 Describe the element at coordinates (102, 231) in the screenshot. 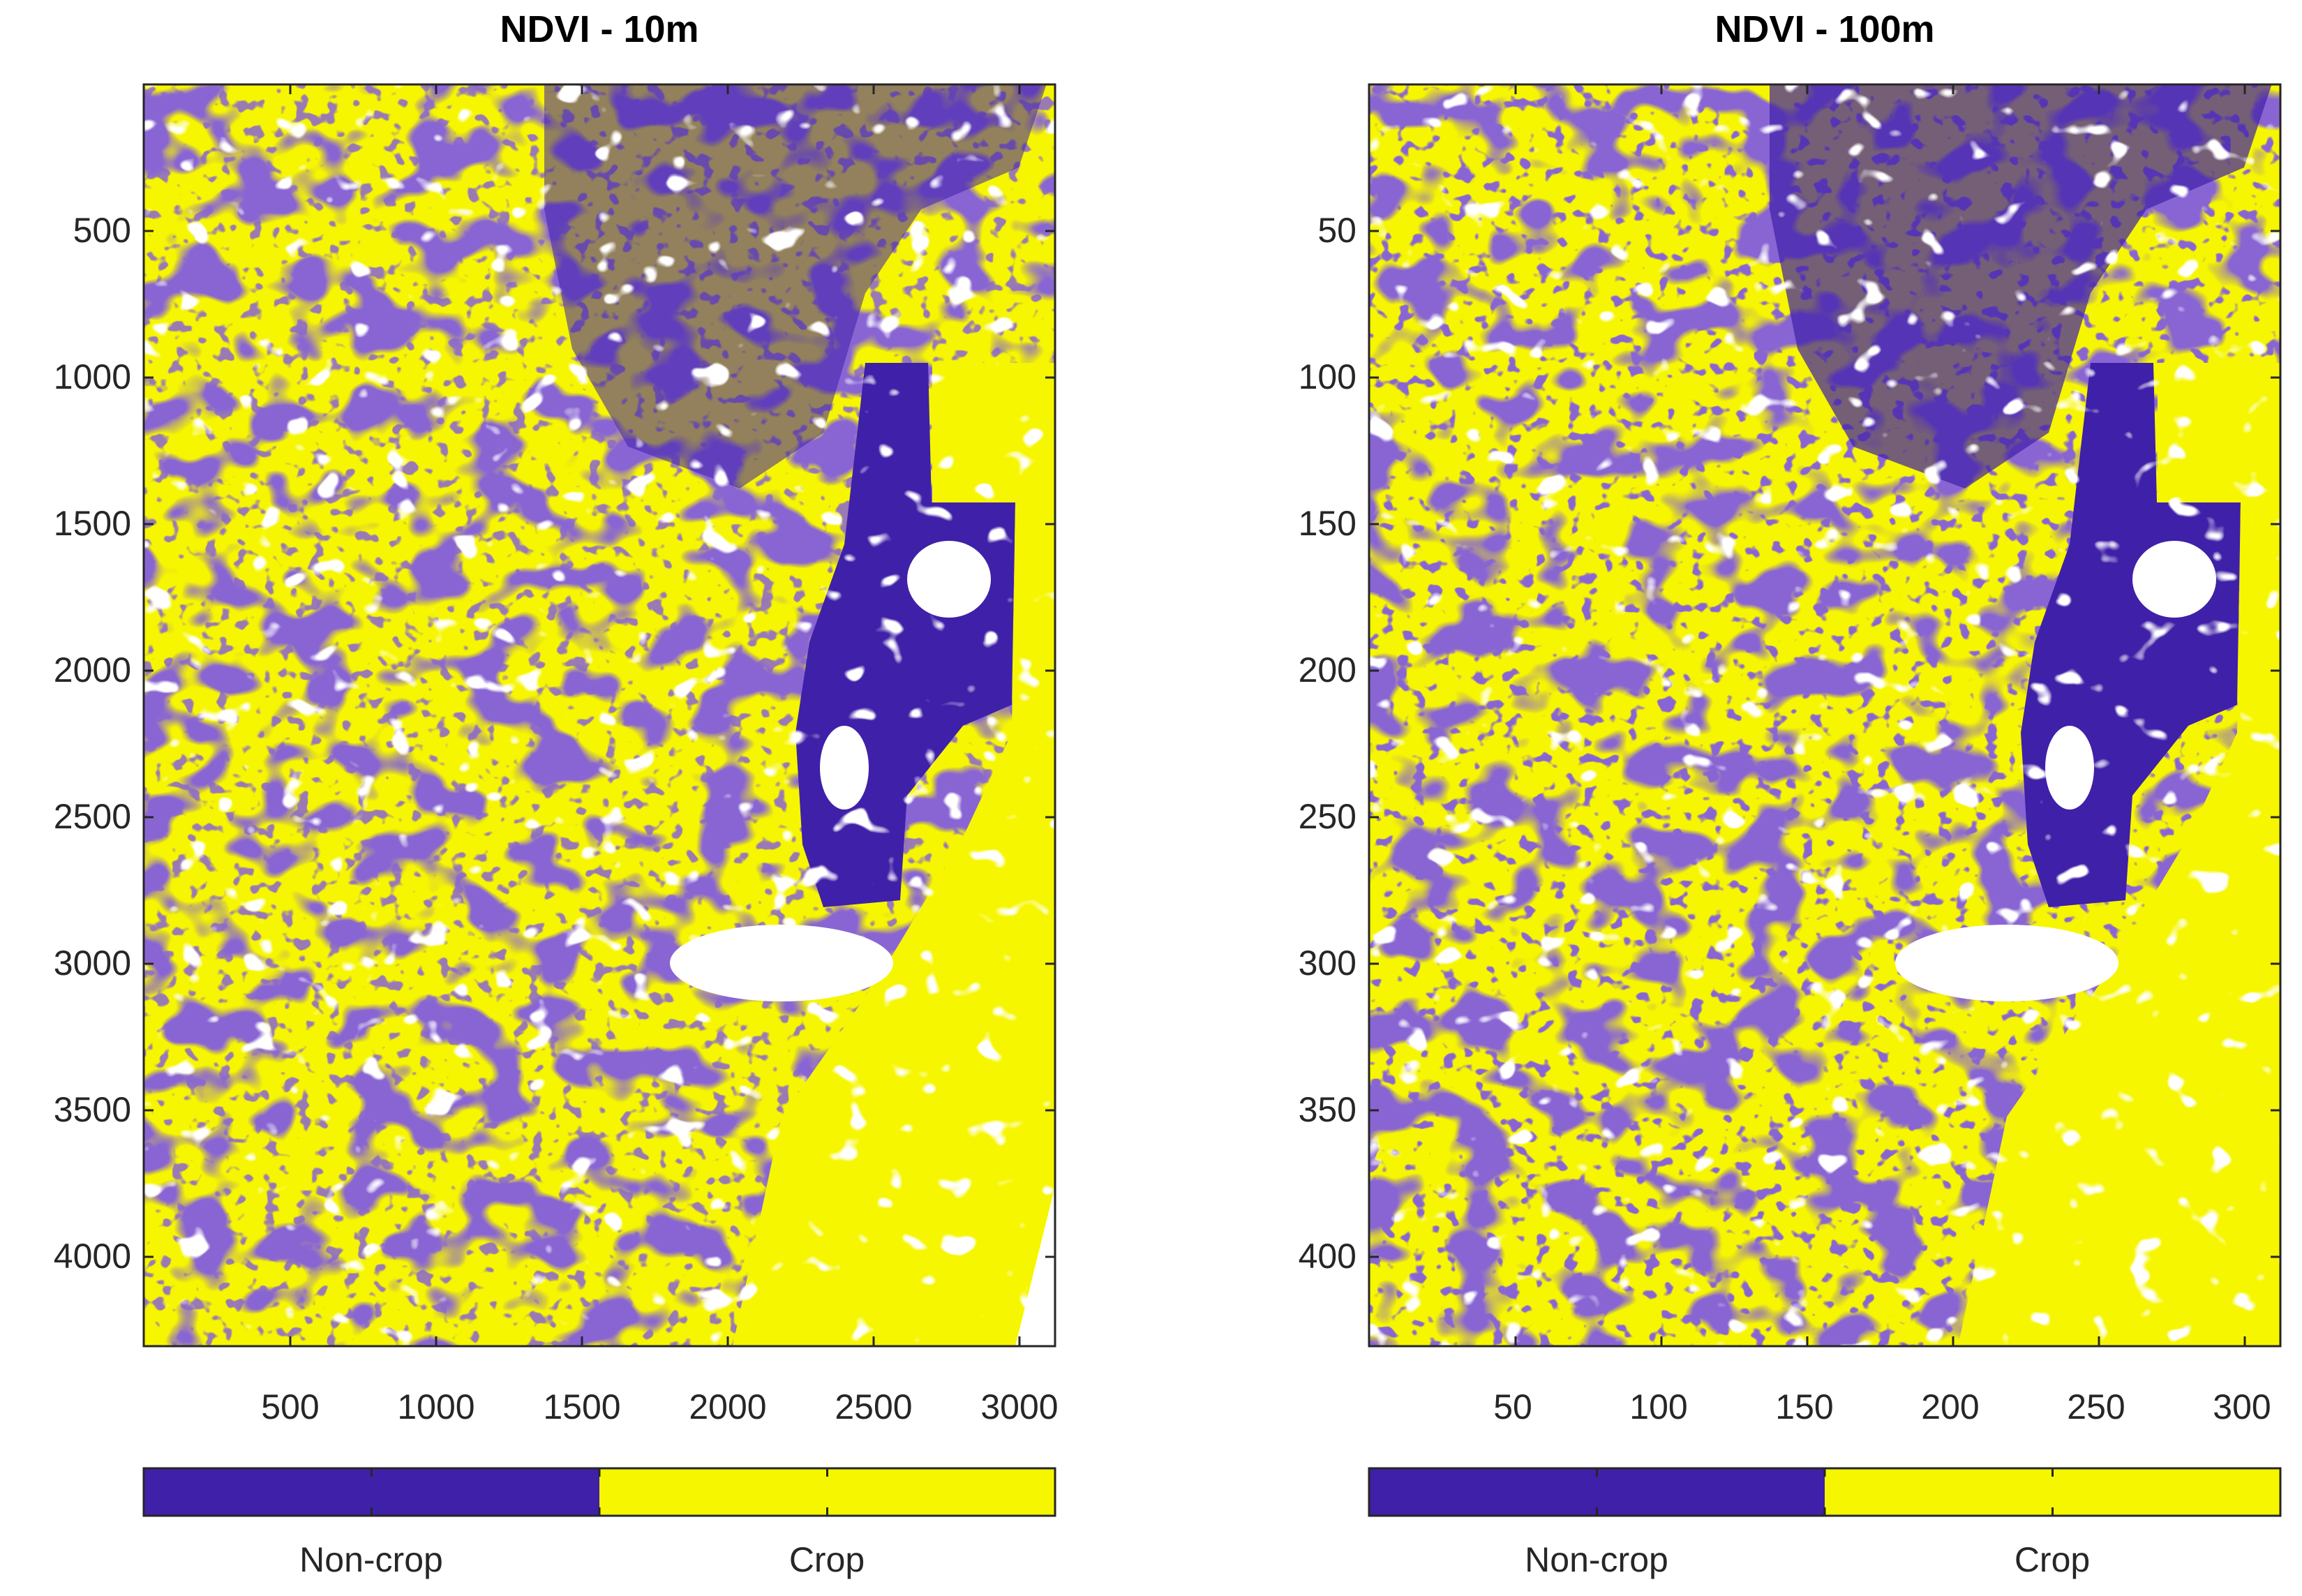

I see `y-tick-label: 500` at that location.